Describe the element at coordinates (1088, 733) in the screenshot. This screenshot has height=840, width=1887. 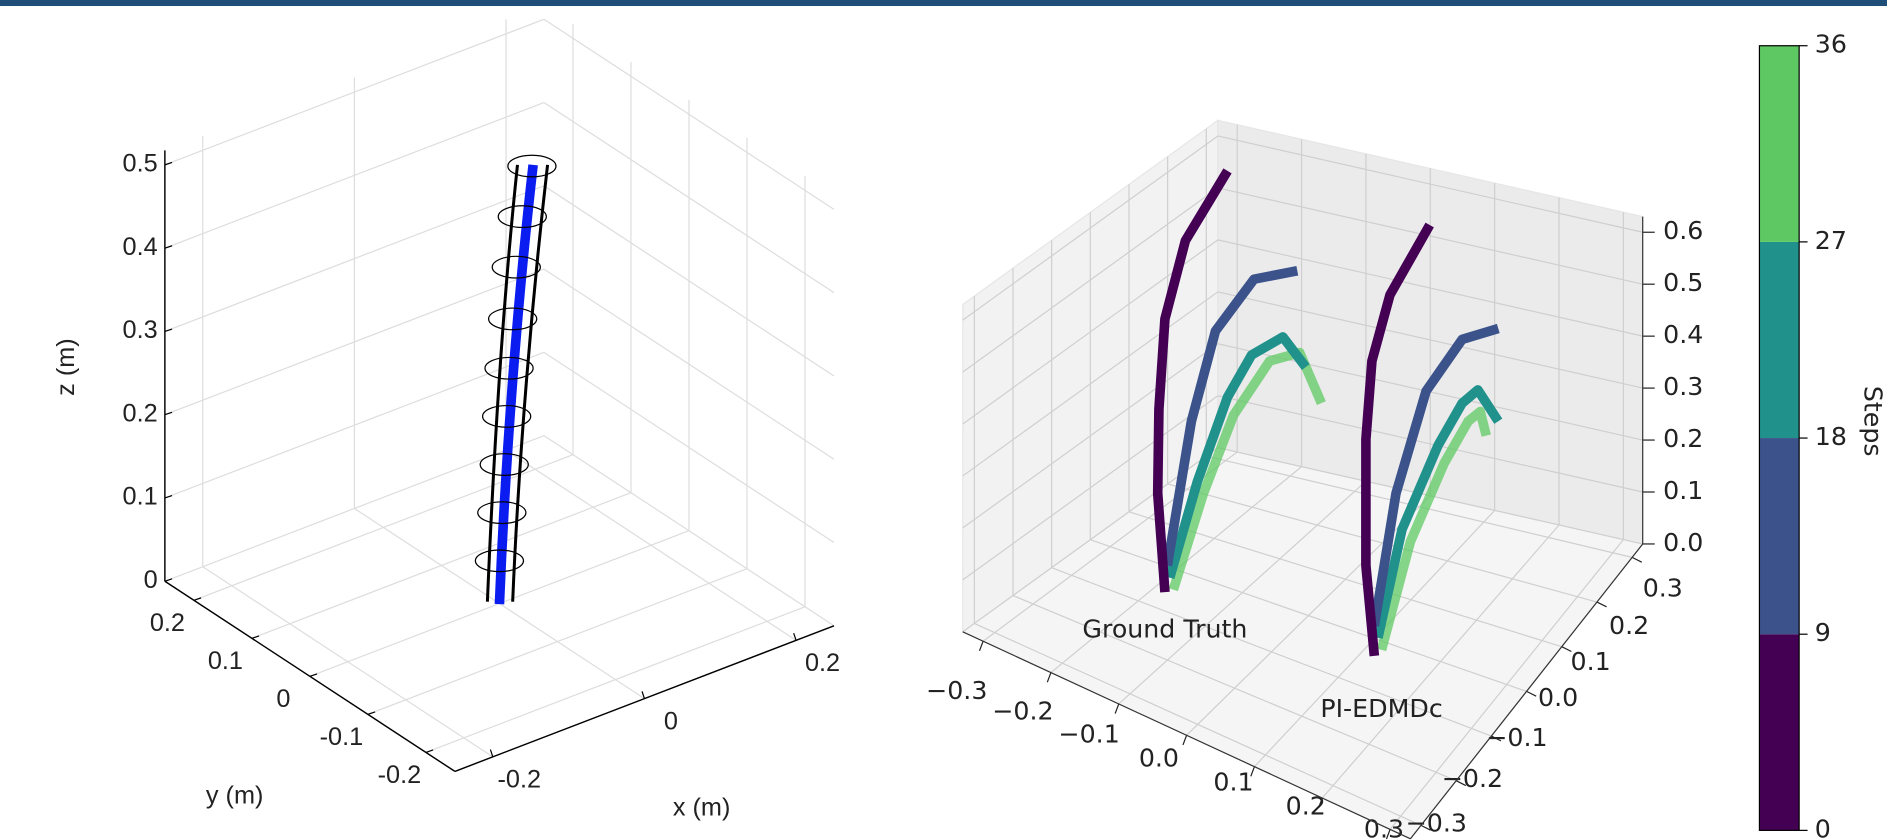
I see `x-tick-label: −0.1` at that location.